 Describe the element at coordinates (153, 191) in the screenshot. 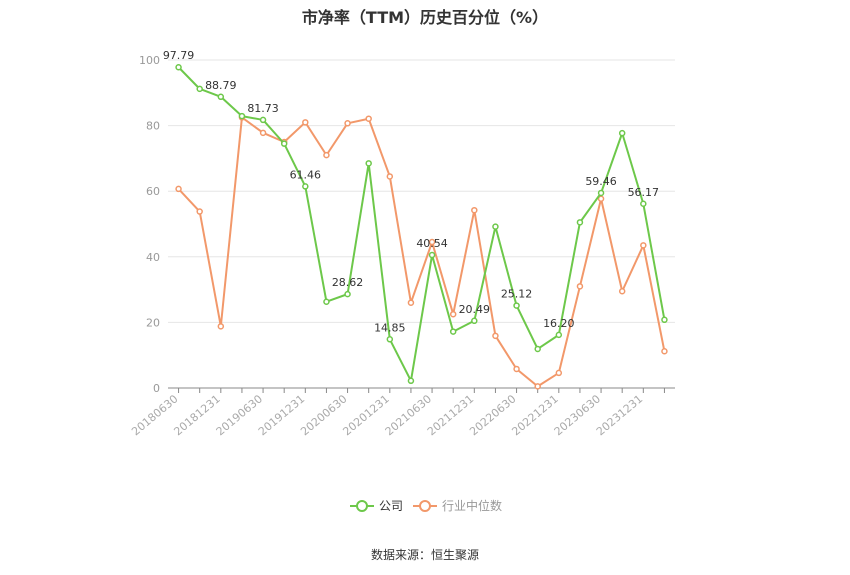

I see `y-tick-label: 60` at that location.